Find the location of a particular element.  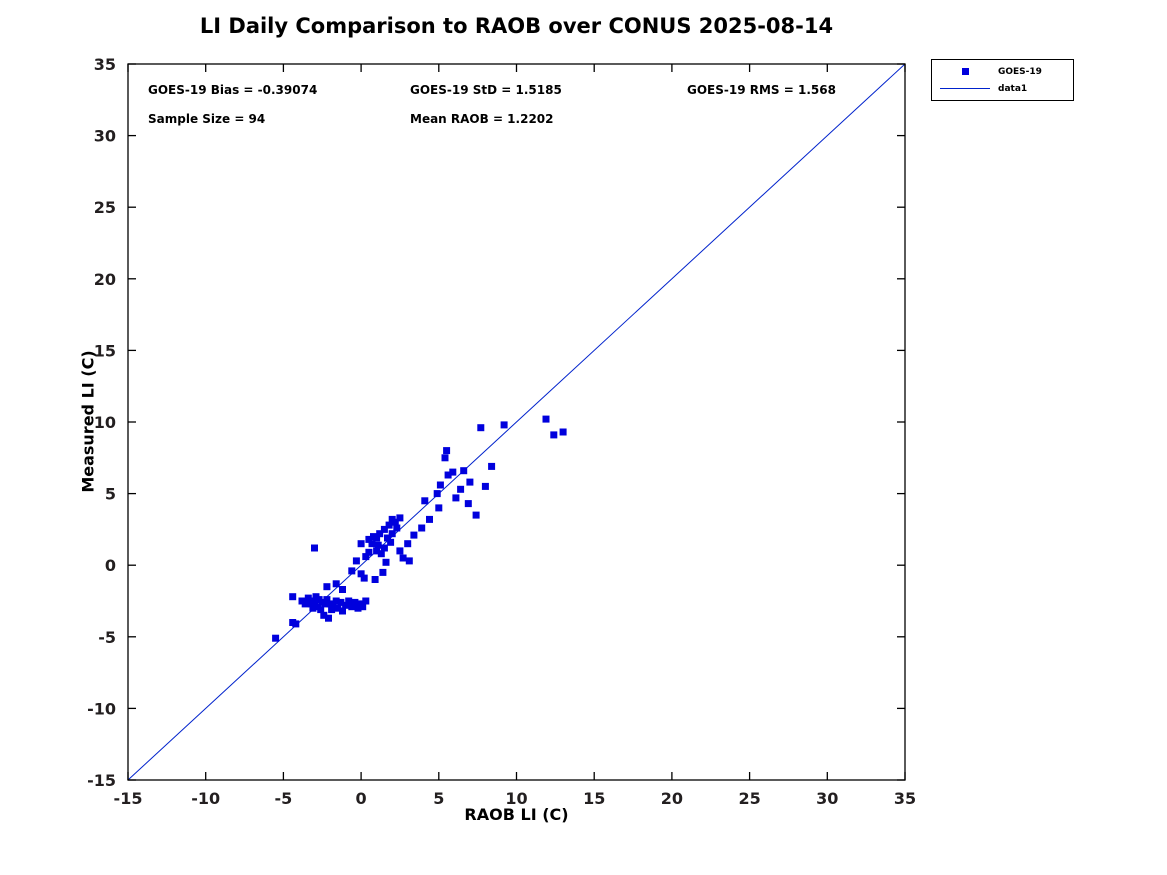

legend-entry-goes19: GOES-19 is located at coordinates (1002, 71).